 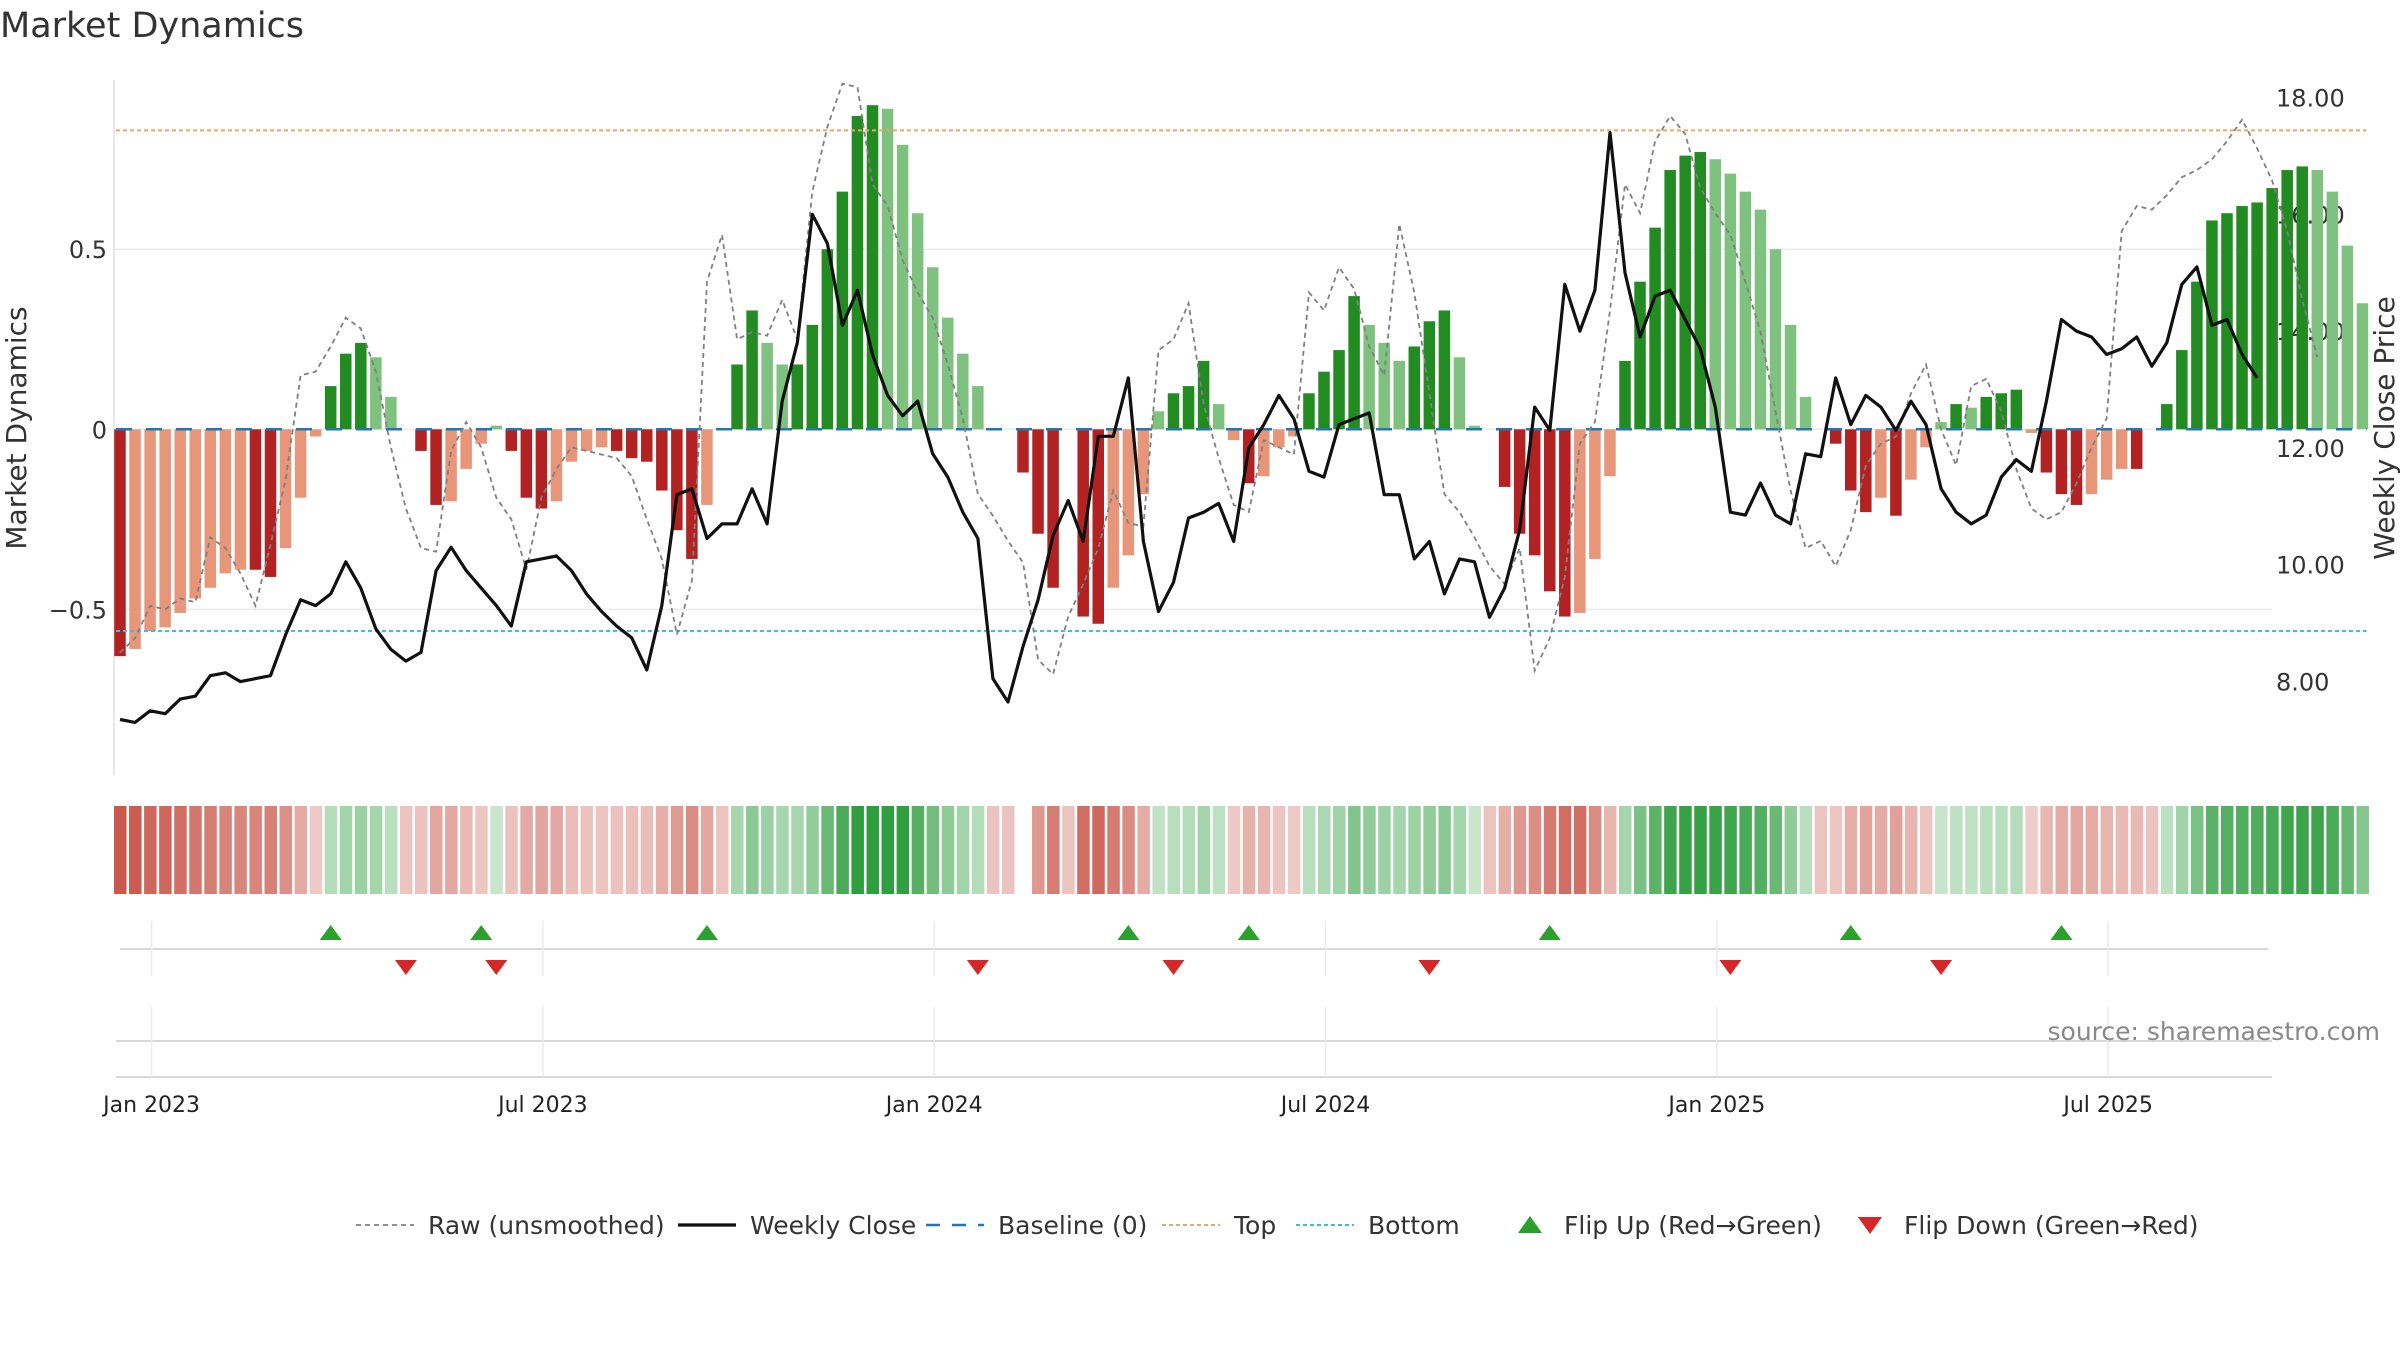 I want to click on x-tick-label: Jul 2025, so click(x=2107, y=1105).